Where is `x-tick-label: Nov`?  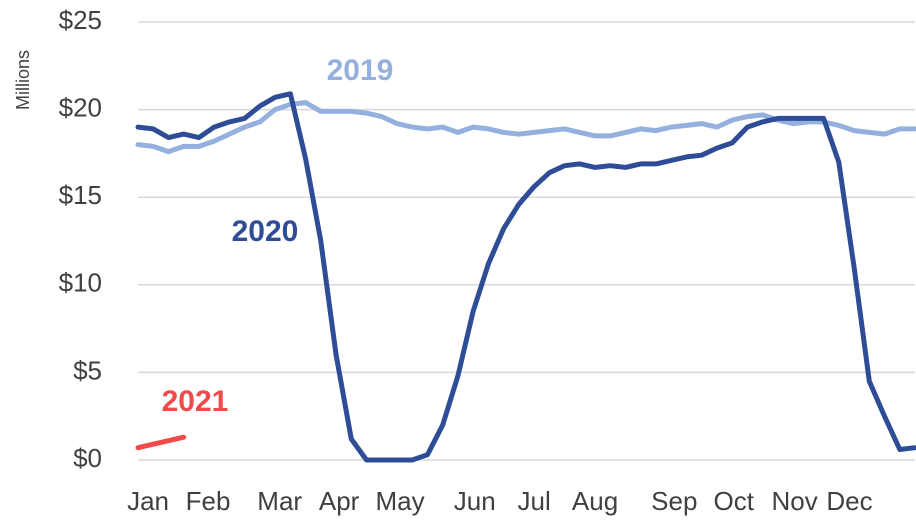 x-tick-label: Nov is located at coordinates (795, 501).